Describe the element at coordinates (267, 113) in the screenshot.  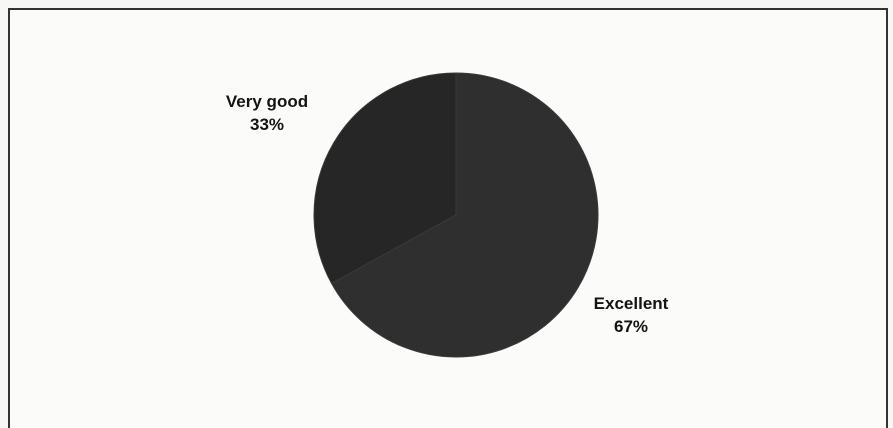
I see `slice-label-very-good: Very good 33%` at that location.